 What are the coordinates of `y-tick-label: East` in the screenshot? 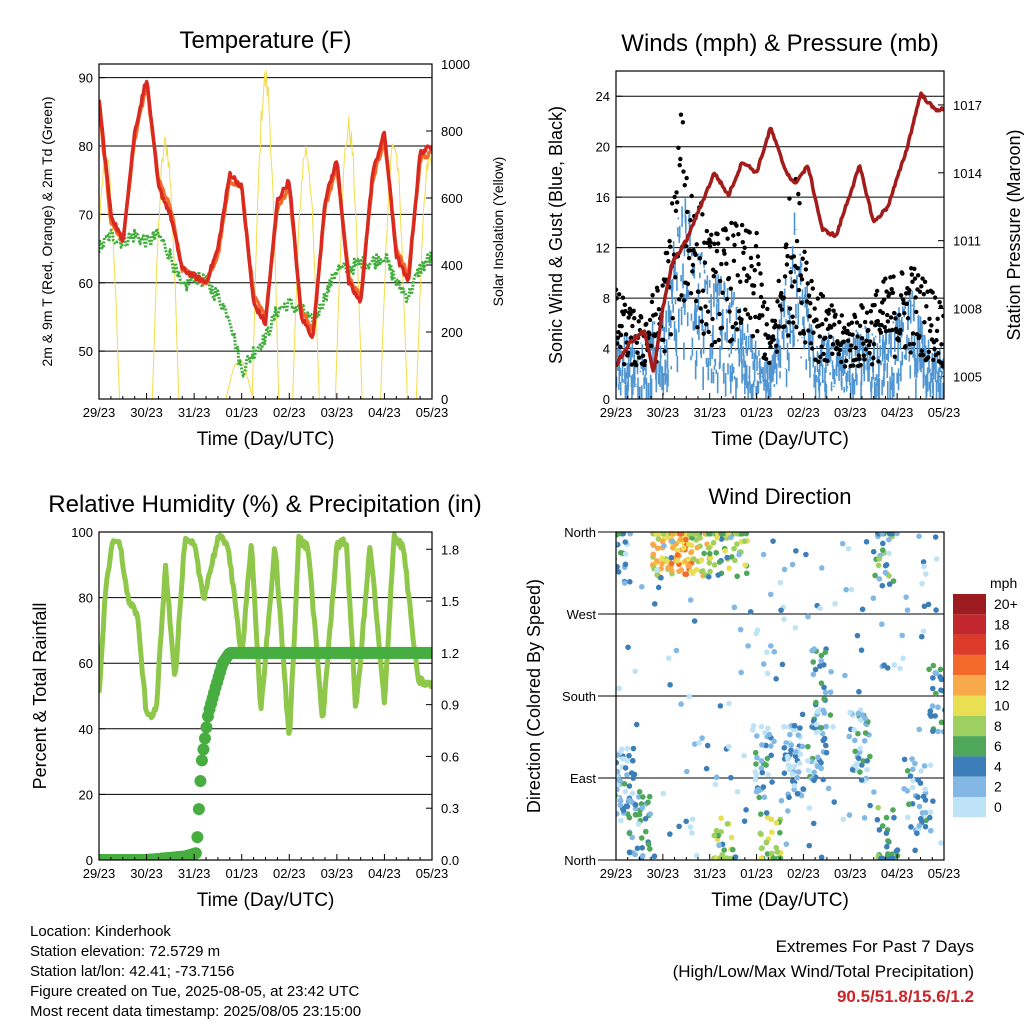 It's located at (583, 778).